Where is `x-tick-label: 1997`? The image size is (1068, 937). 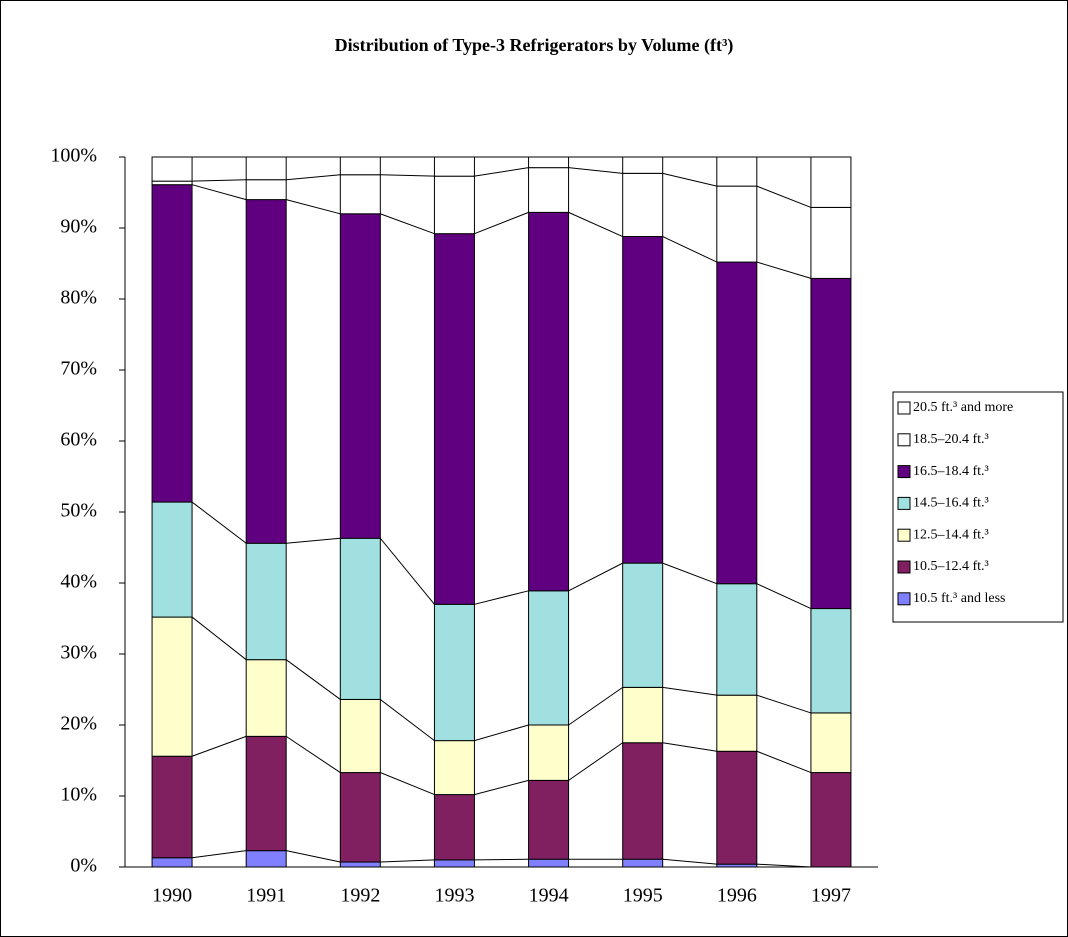 x-tick-label: 1997 is located at coordinates (831, 896).